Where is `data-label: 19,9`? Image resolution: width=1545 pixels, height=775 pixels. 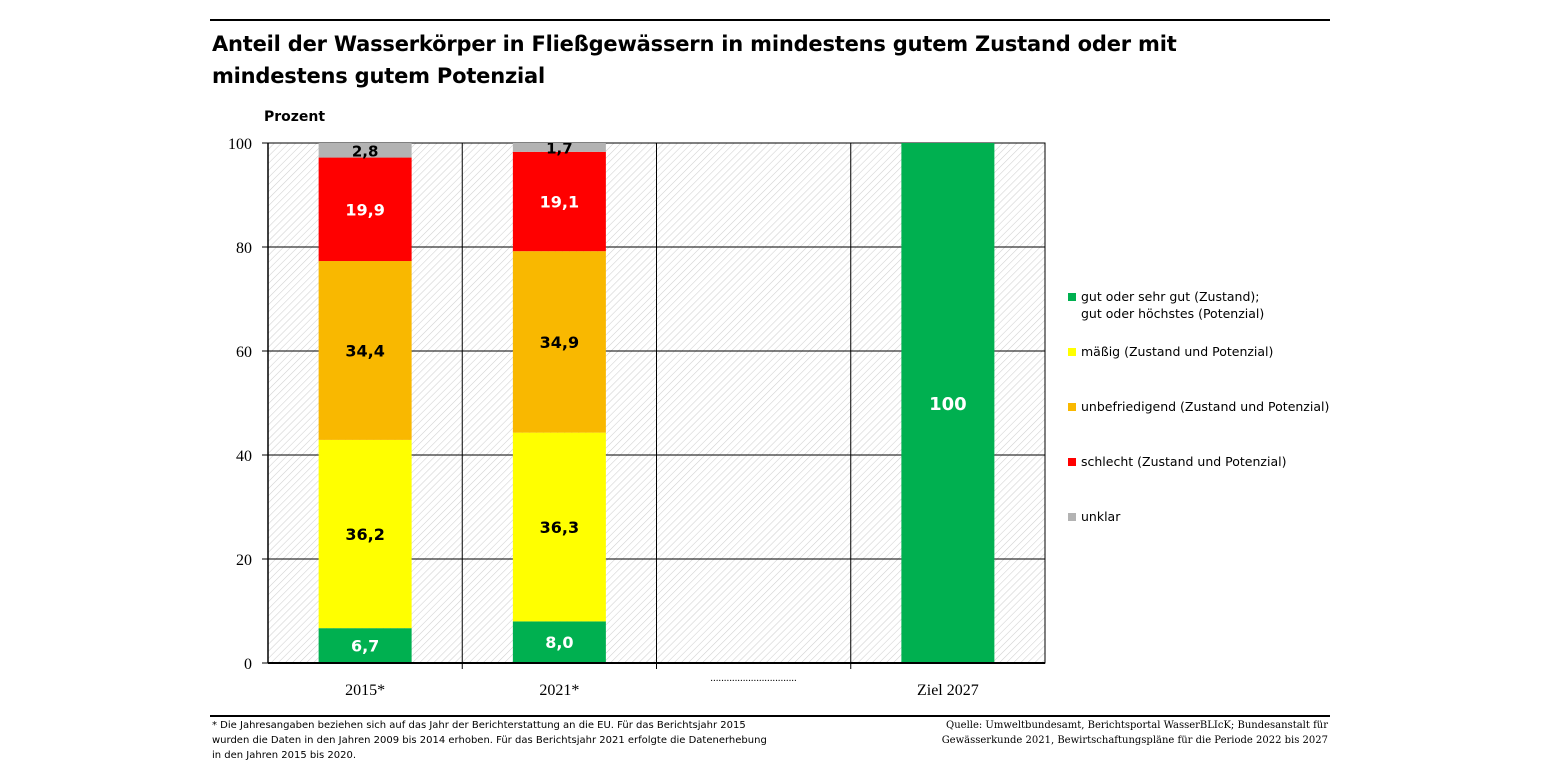
data-label: 19,9 is located at coordinates (364, 209).